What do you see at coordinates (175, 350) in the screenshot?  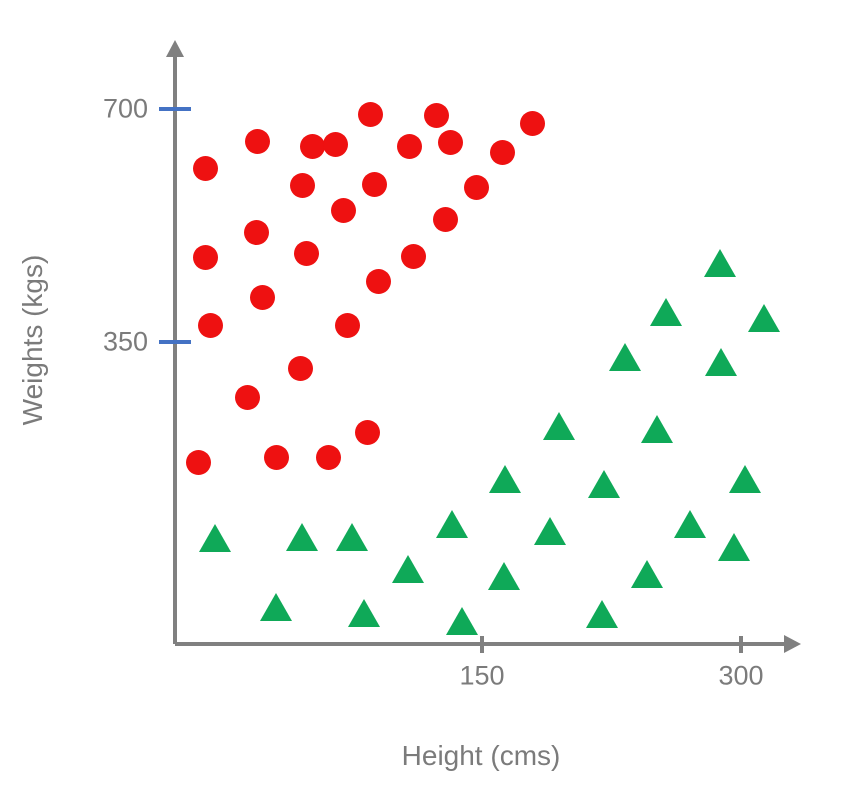 I see `y-axis-line` at bounding box center [175, 350].